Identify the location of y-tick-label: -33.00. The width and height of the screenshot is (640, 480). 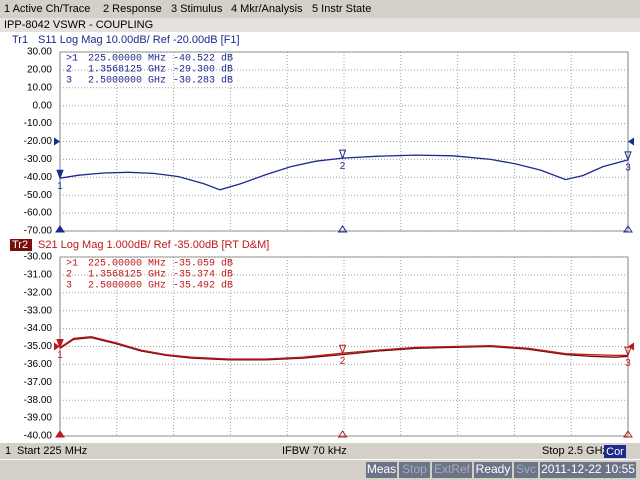
(38, 310).